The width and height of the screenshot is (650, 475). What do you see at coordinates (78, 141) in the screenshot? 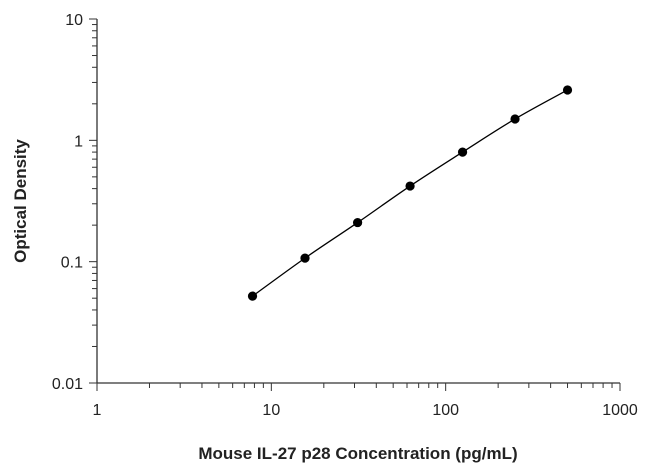
I see `y-tick-label: 1` at bounding box center [78, 141].